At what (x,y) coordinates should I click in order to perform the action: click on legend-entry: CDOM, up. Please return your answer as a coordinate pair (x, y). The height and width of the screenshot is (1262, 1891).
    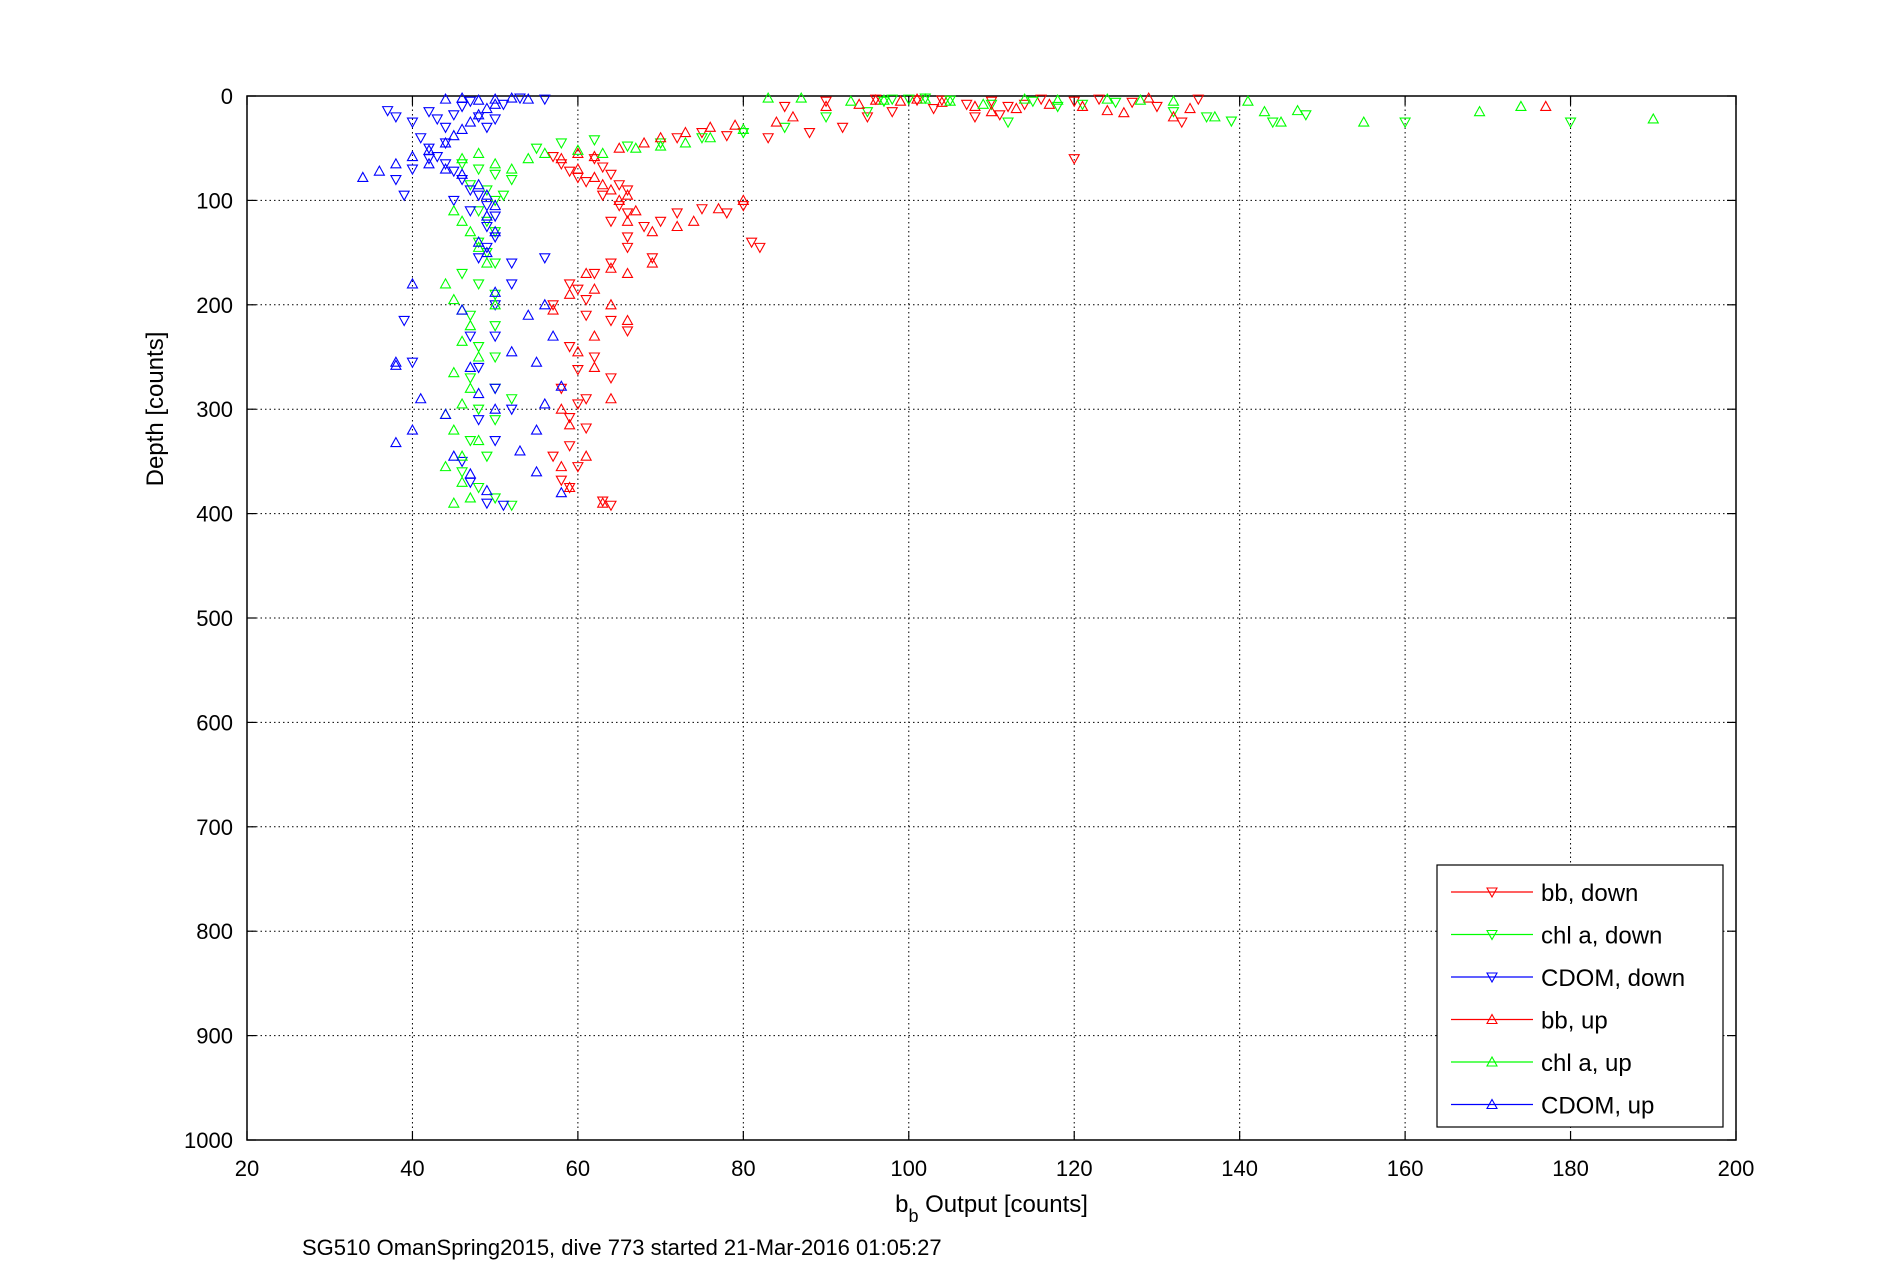
    Looking at the image, I should click on (1552, 1106).